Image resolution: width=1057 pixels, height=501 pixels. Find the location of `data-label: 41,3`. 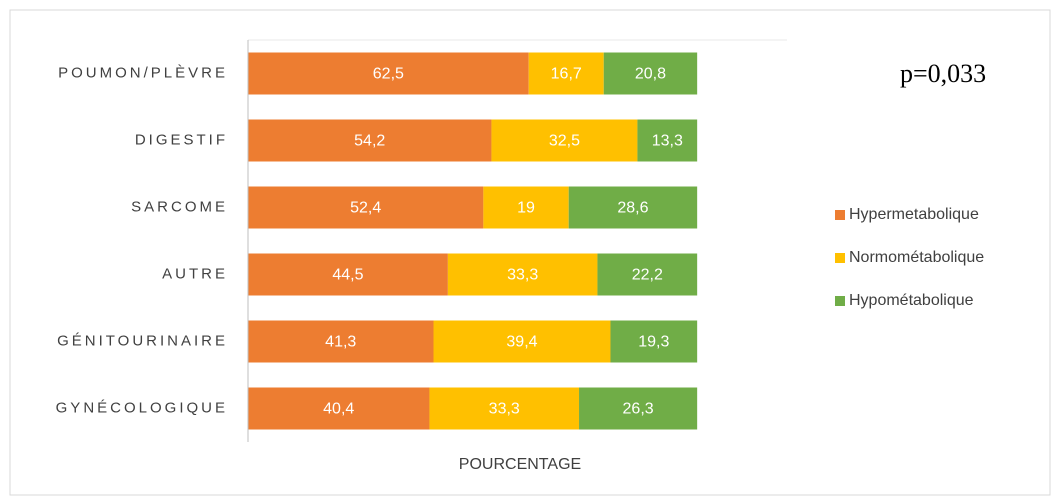

data-label: 41,3 is located at coordinates (340, 342).